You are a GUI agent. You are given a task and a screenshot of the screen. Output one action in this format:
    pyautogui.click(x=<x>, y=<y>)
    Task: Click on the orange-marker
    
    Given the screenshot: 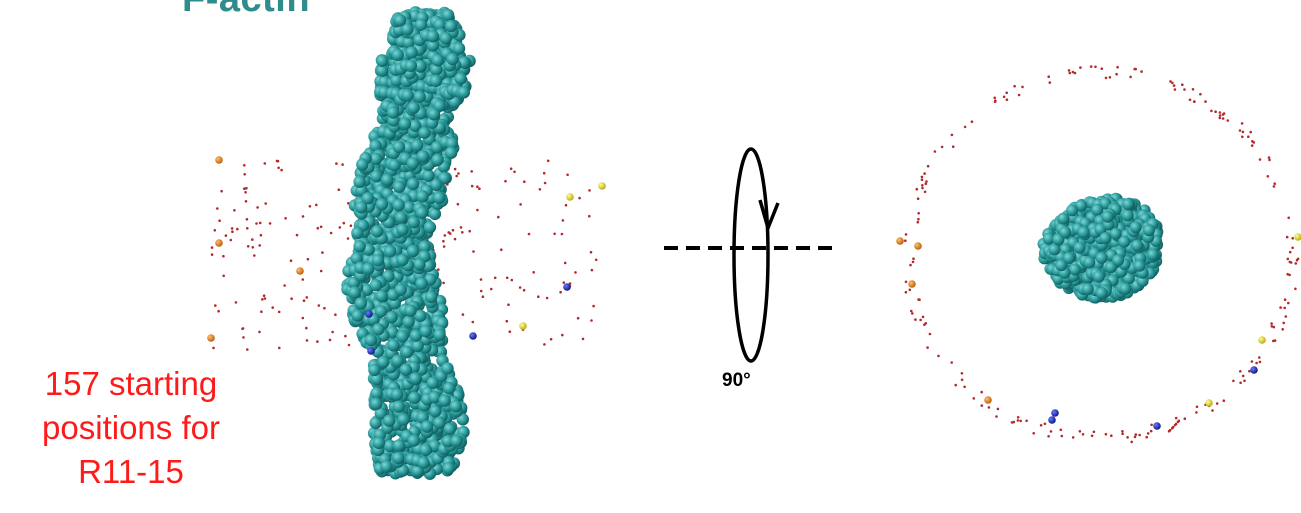 What is the action you would take?
    pyautogui.click(x=912, y=284)
    